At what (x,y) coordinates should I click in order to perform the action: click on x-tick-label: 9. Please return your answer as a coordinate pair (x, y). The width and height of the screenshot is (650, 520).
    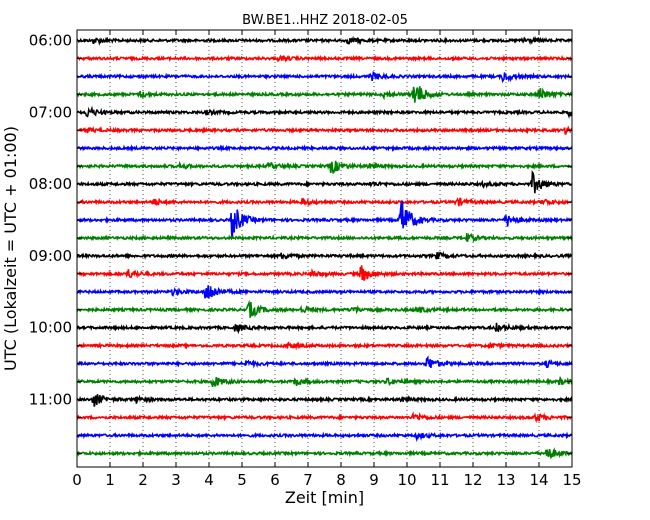
    Looking at the image, I should click on (374, 480).